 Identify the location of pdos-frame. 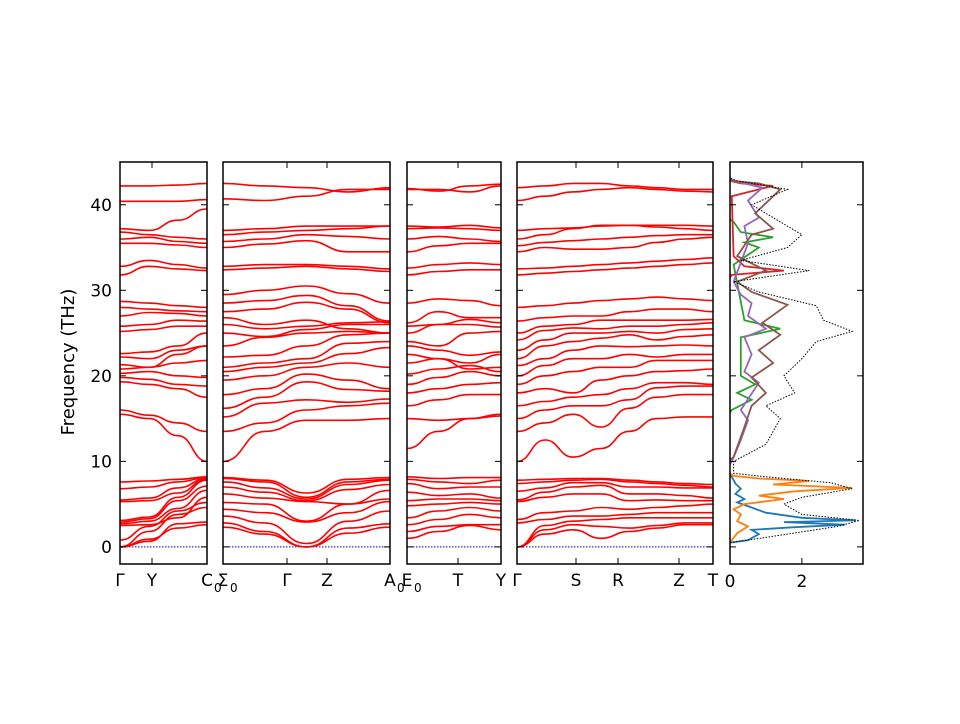
(796, 363).